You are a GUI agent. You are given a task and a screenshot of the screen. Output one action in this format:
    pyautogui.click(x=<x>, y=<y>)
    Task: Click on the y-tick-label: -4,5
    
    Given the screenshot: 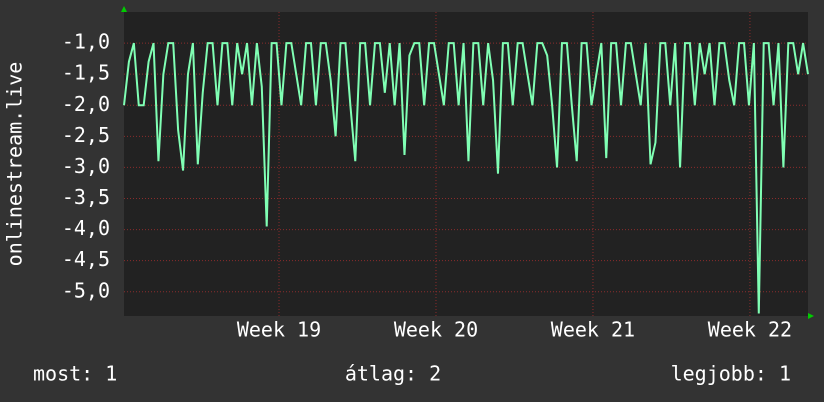 What is the action you would take?
    pyautogui.click(x=86, y=259)
    